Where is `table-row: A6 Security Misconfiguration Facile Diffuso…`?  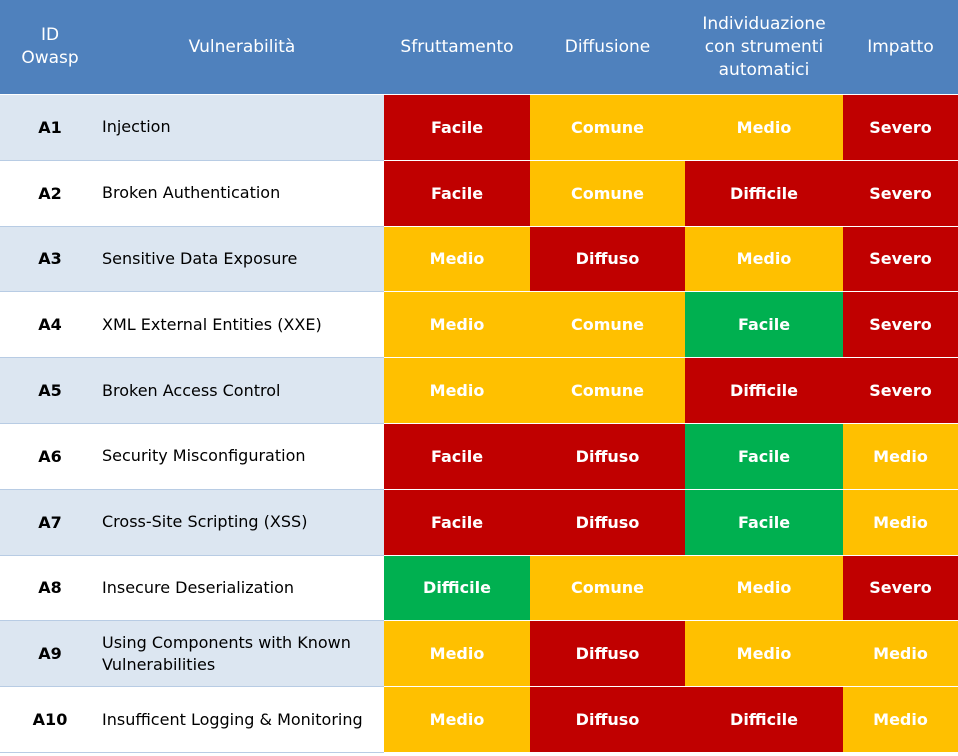
table-row: A6 Security Misconfiguration Facile Diffuso… is located at coordinates (479, 456).